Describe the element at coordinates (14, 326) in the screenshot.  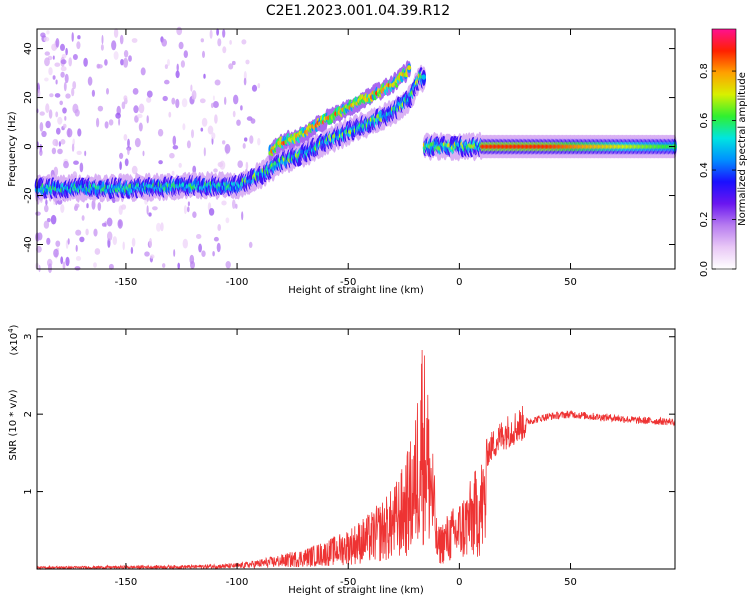
I see `snr-y-multiplier-close: )` at that location.